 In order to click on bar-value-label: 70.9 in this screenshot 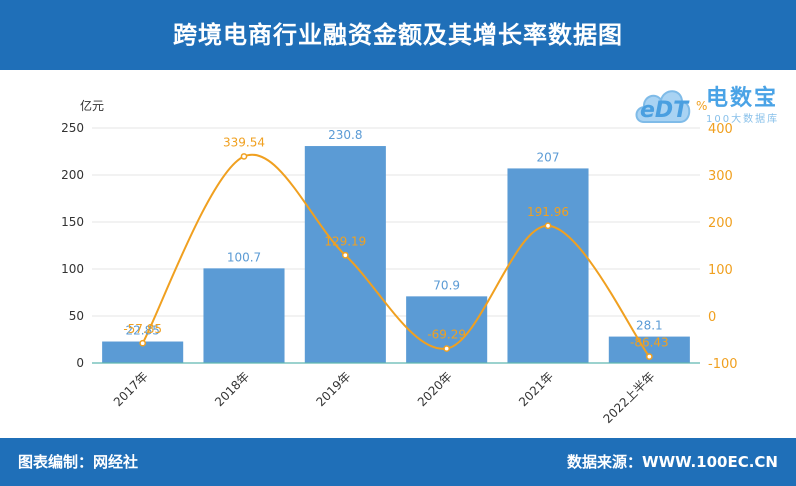, I will do `click(446, 285)`.